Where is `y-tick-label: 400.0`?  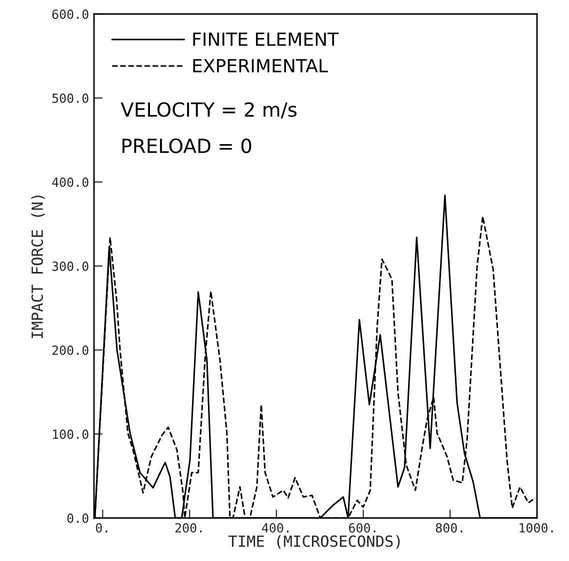 y-tick-label: 400.0 is located at coordinates (70, 182).